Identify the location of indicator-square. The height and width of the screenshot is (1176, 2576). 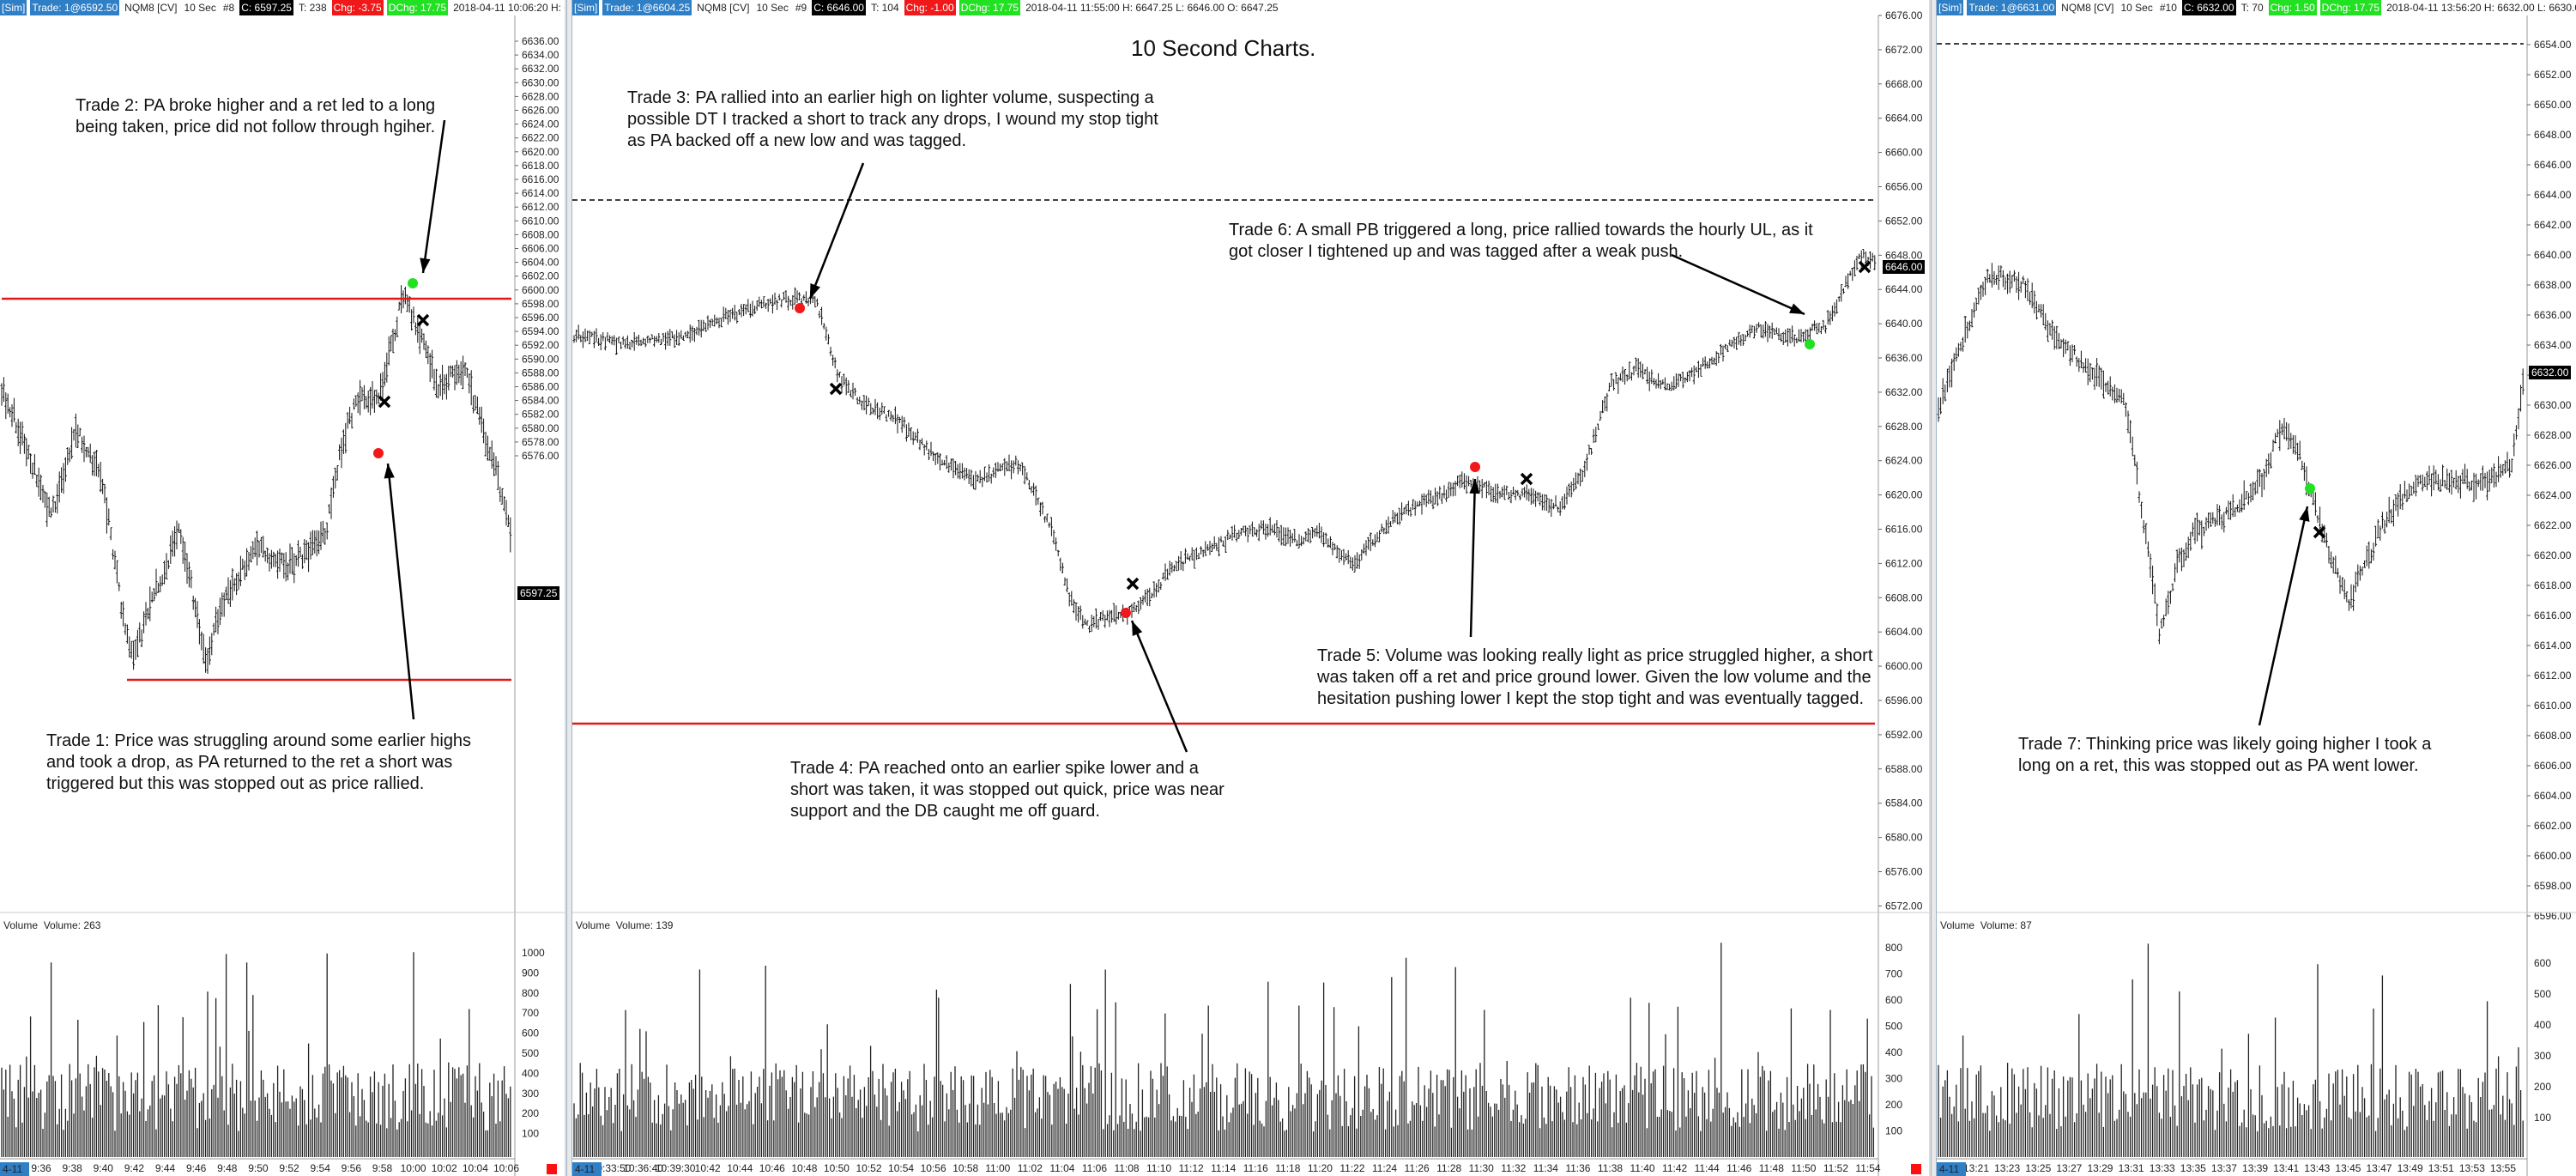
(1916, 1169).